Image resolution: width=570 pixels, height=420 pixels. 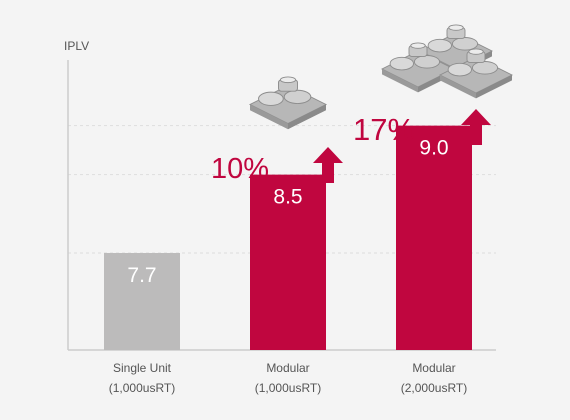 What do you see at coordinates (384, 129) in the screenshot?
I see `increase-annotation: 17%` at bounding box center [384, 129].